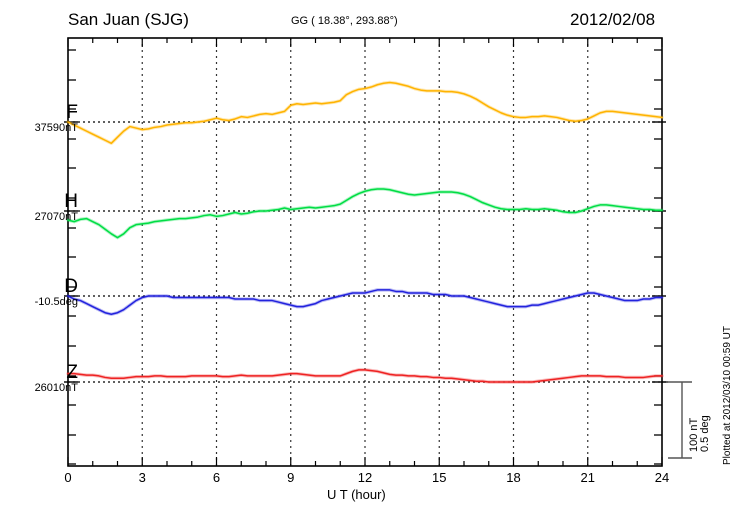 This screenshot has width=730, height=520. What do you see at coordinates (613, 19) in the screenshot?
I see `observation-date: 2012/02/08` at bounding box center [613, 19].